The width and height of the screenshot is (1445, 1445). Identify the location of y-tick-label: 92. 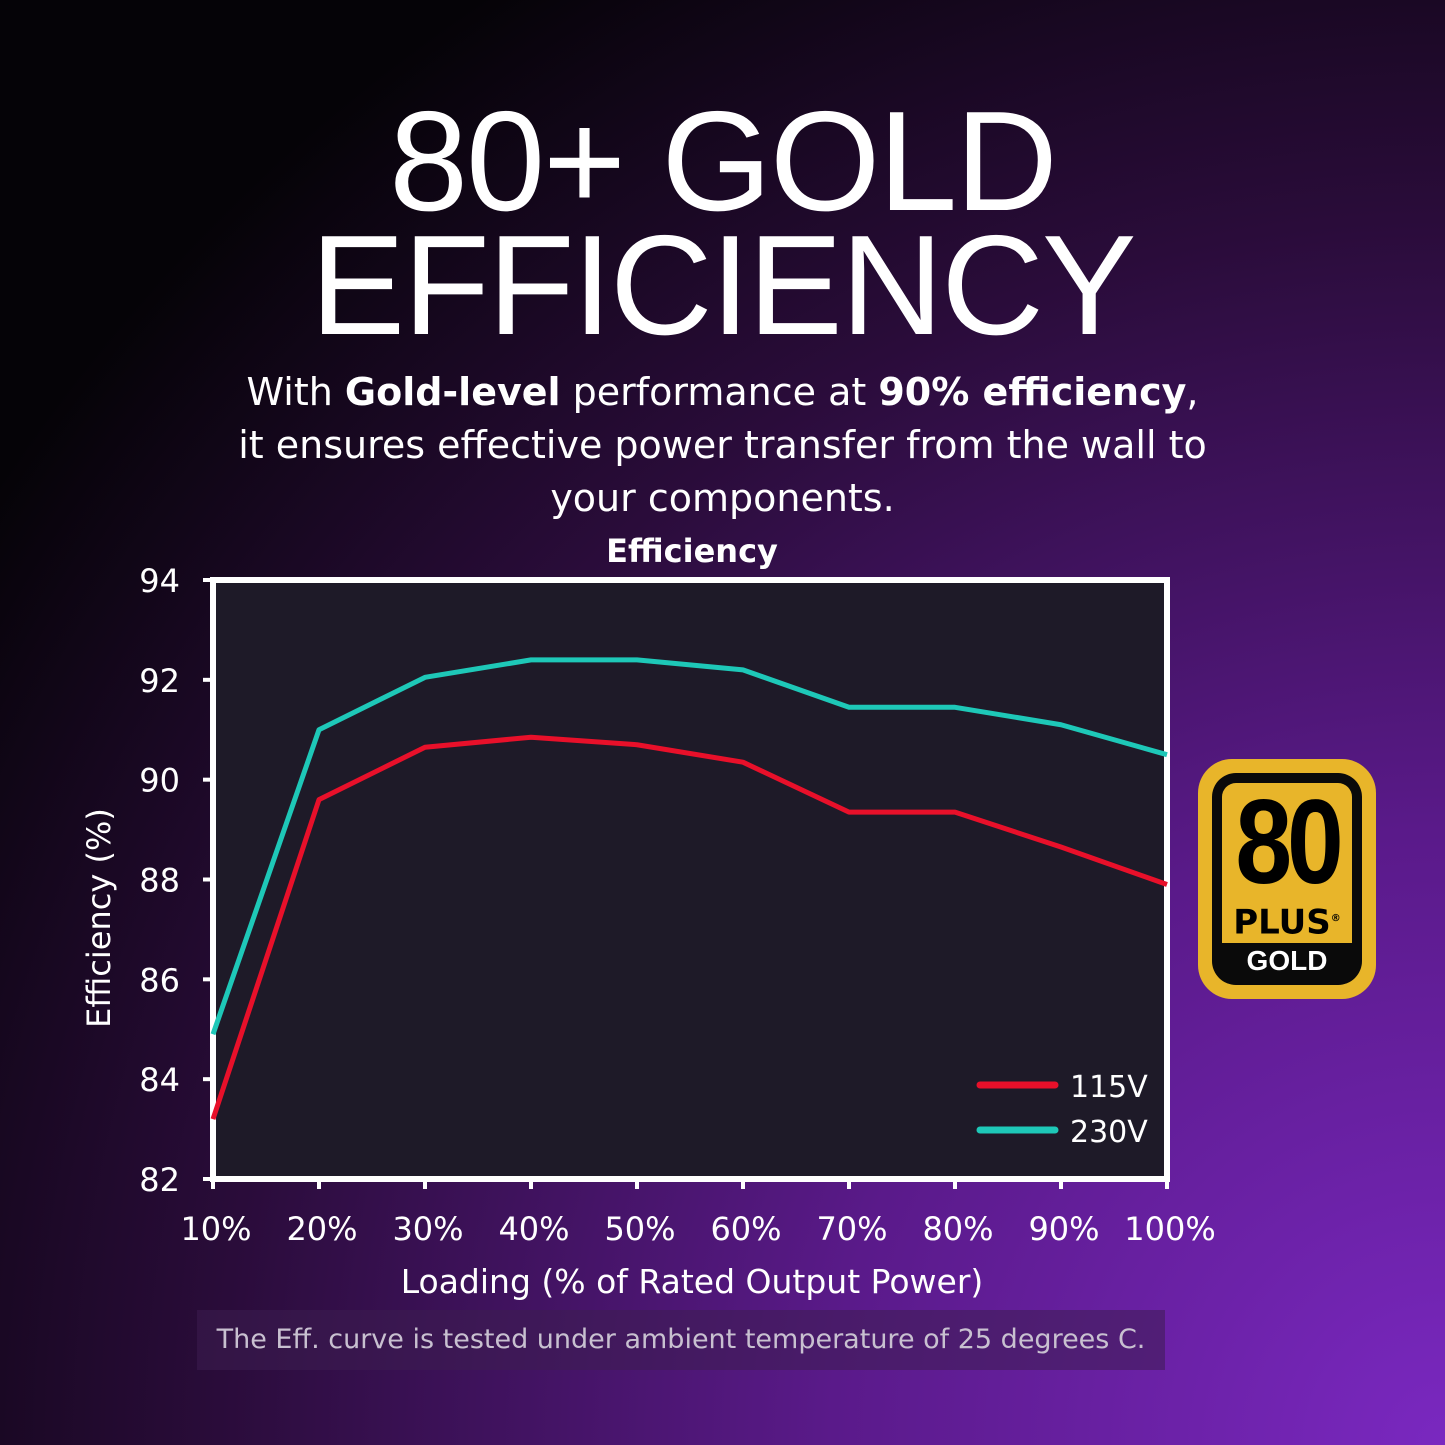
(159, 681).